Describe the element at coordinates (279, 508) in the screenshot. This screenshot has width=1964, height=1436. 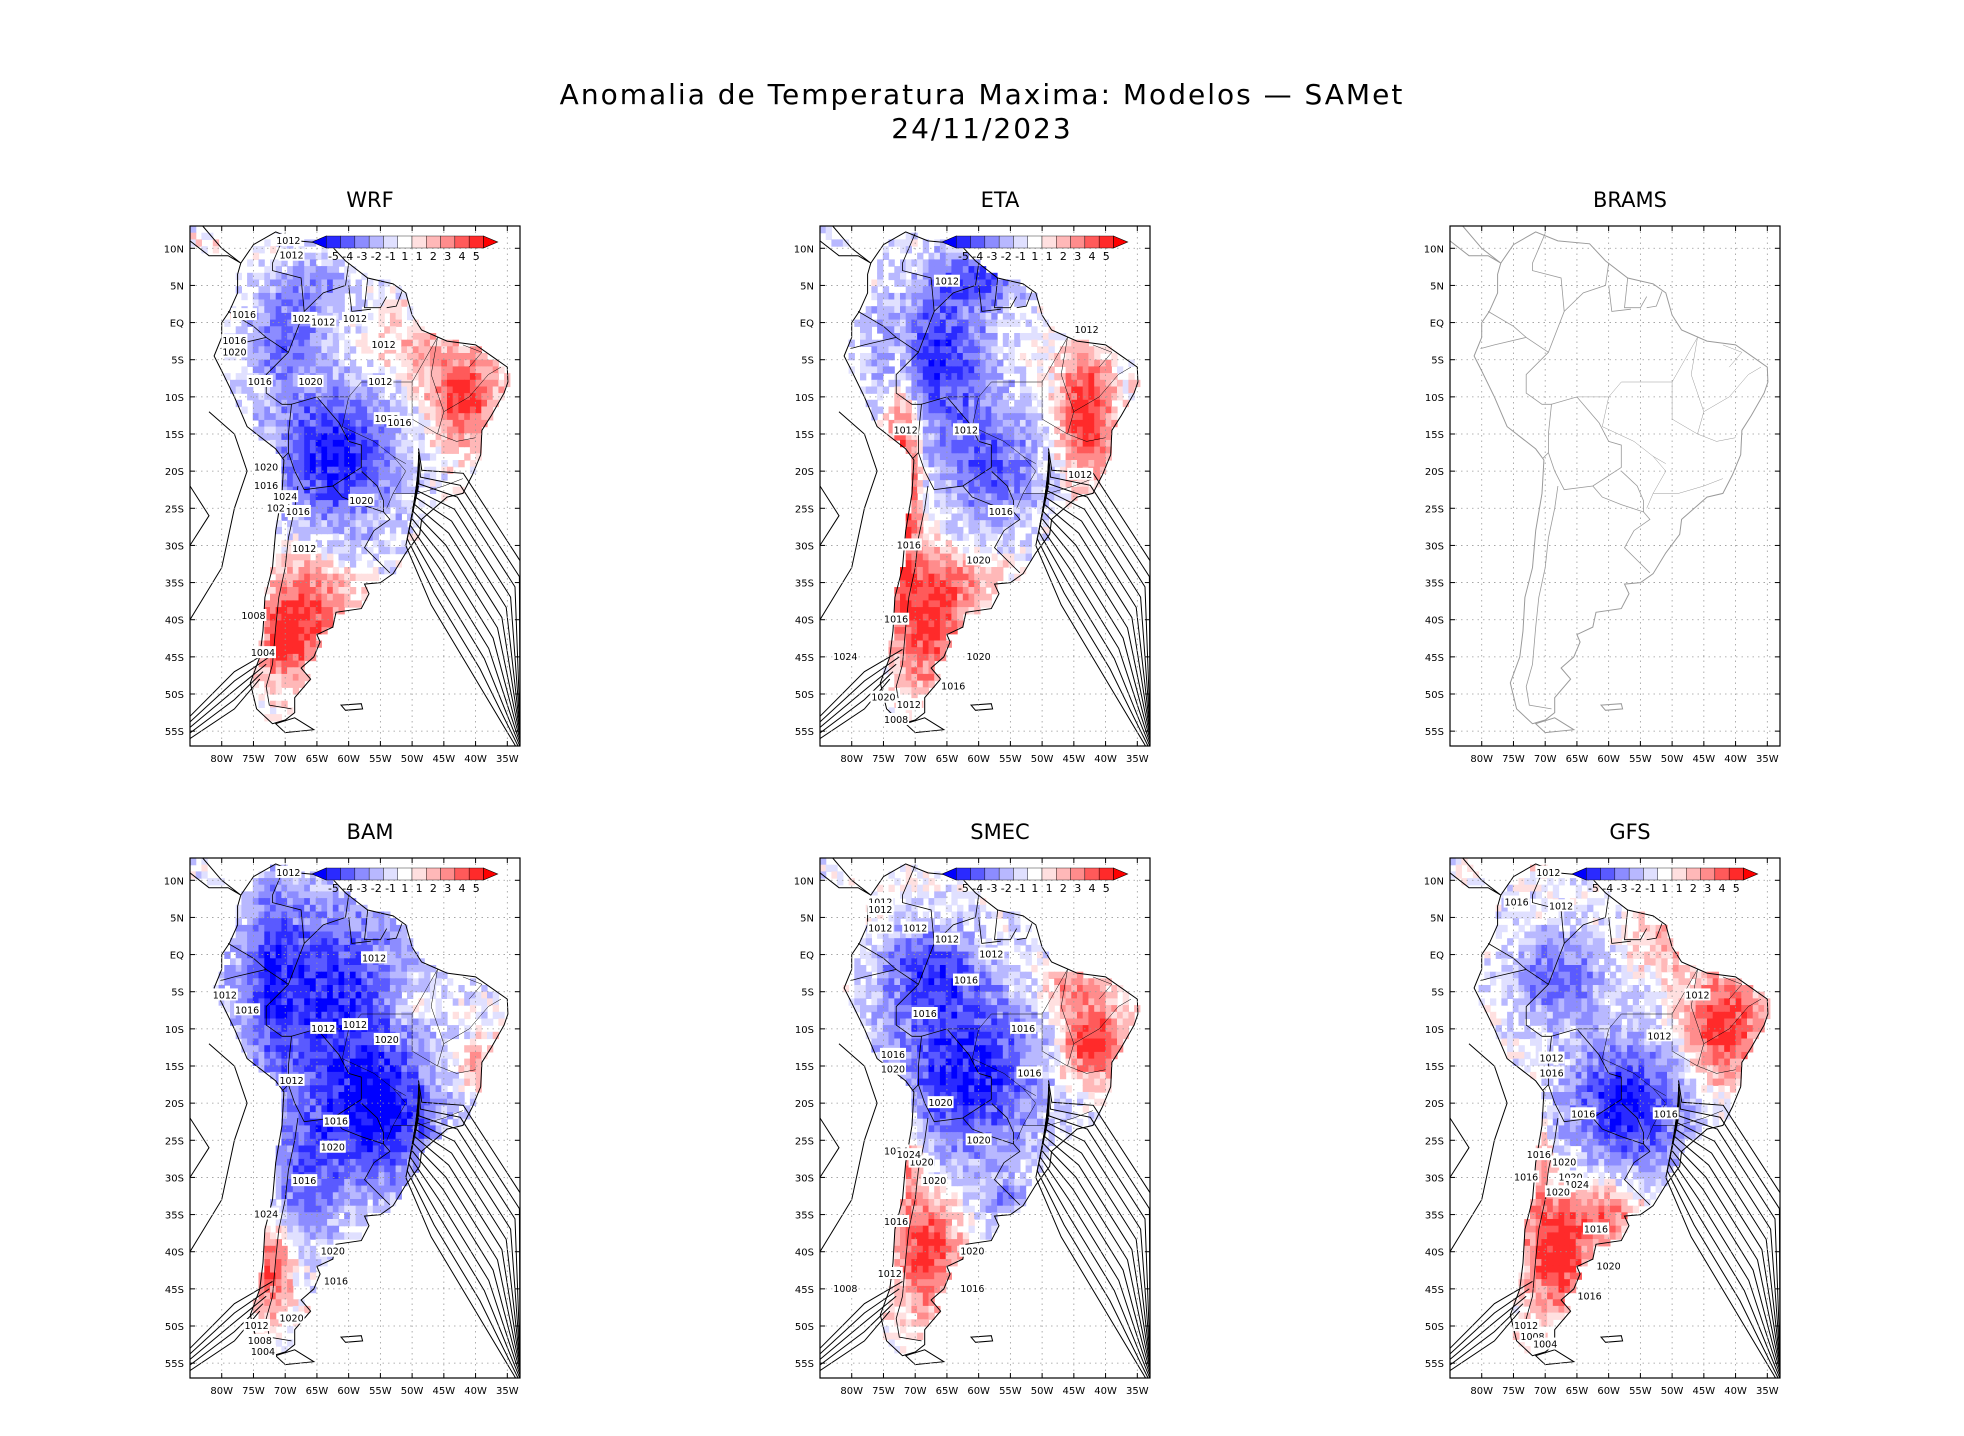
I see `isobar-label: 1024` at that location.